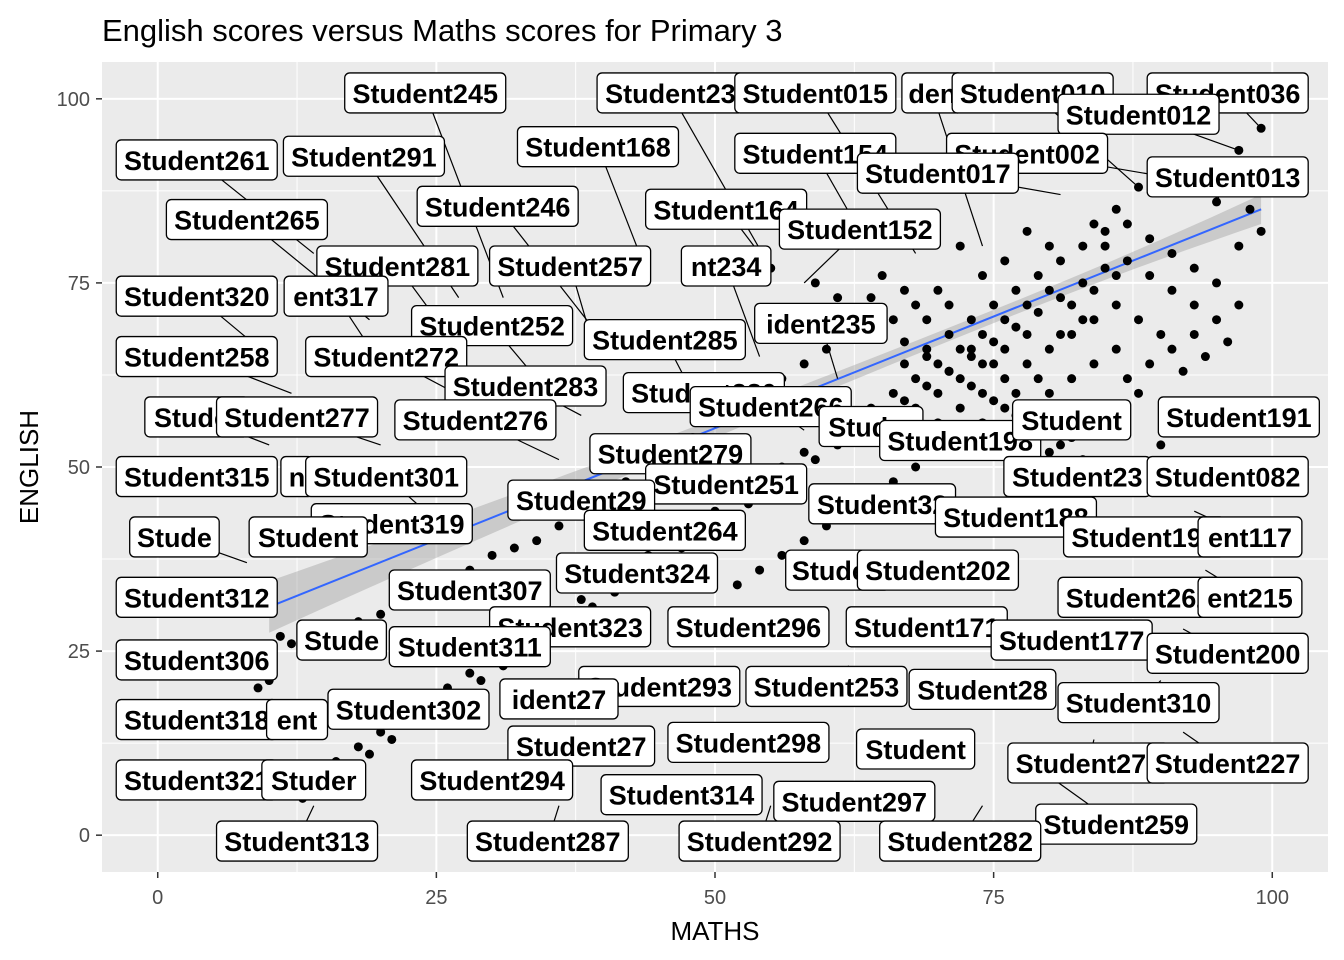  Describe the element at coordinates (748, 742) in the screenshot. I see `student-label: Student298` at that location.